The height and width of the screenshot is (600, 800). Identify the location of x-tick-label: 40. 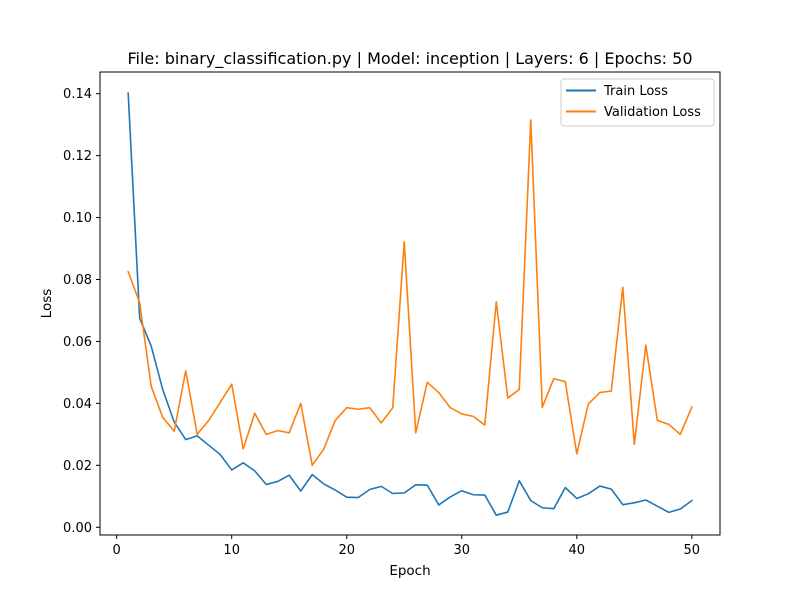
(577, 550).